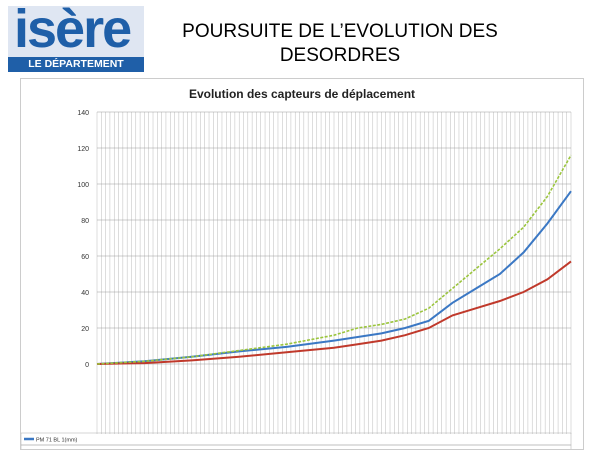  What do you see at coordinates (85, 293) in the screenshot?
I see `y-tick-label: 40` at bounding box center [85, 293].